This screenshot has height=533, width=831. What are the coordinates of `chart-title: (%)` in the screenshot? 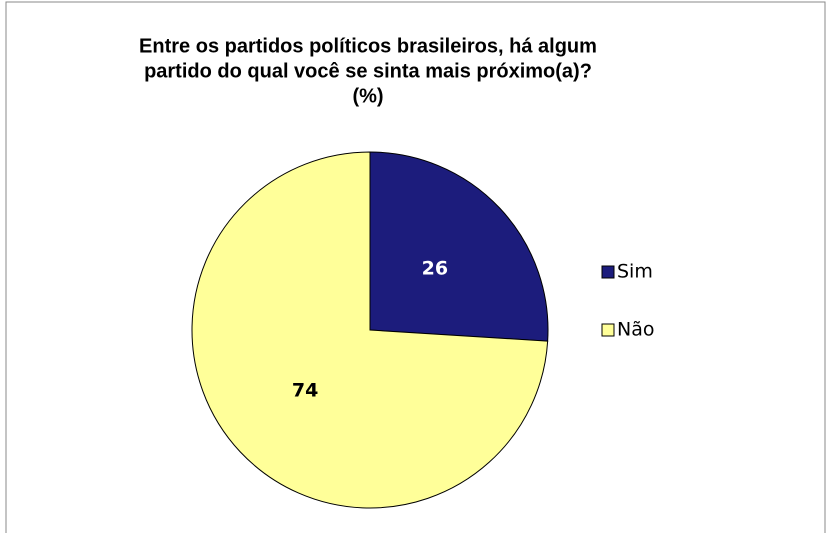 It's located at (367, 96).